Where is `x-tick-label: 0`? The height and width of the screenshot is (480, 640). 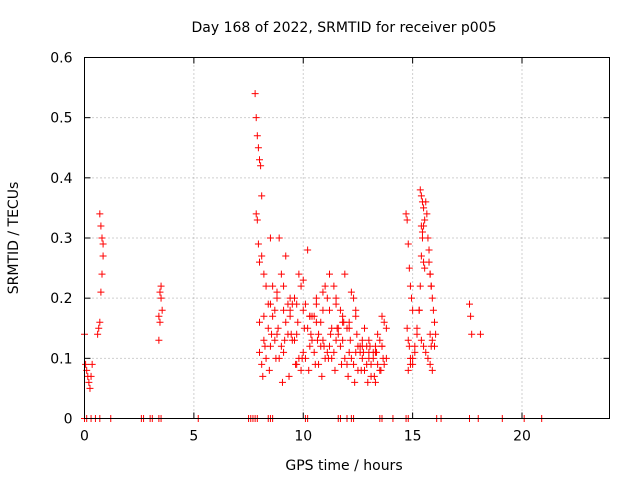
x-tick-label: 0 is located at coordinates (84, 437).